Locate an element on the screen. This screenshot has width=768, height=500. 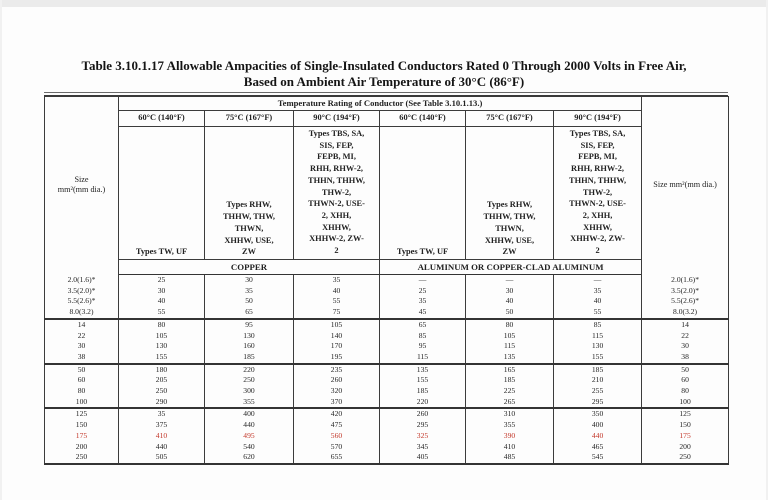
table-row: 22 105 130 140 85 105 115 22 is located at coordinates (387, 336).